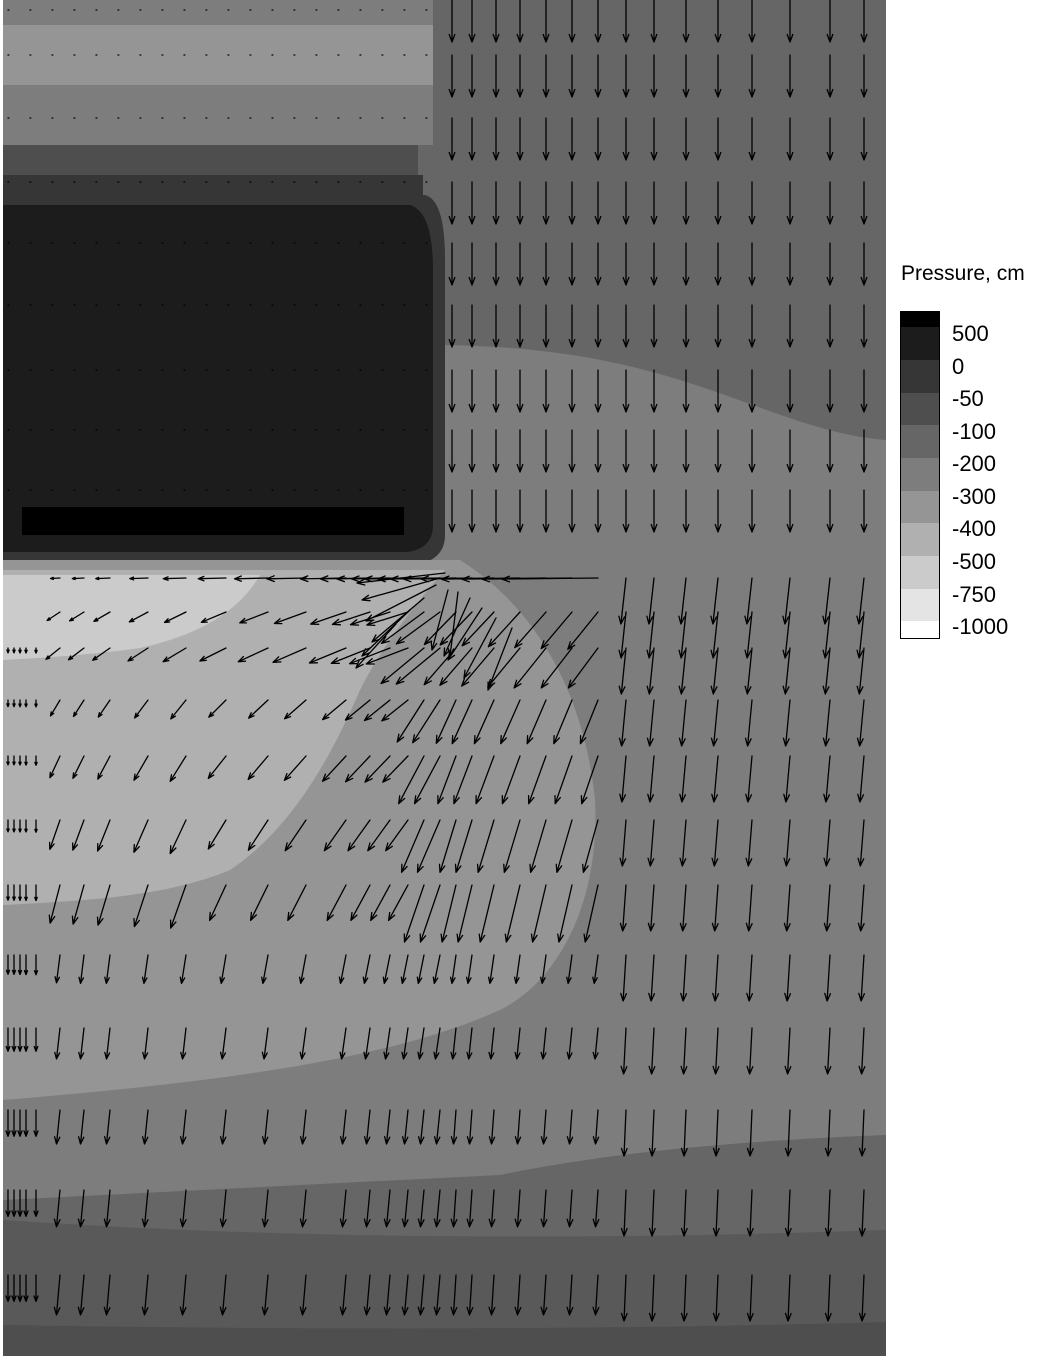  What do you see at coordinates (974, 463) in the screenshot?
I see `legend-label-neg200: -200` at bounding box center [974, 463].